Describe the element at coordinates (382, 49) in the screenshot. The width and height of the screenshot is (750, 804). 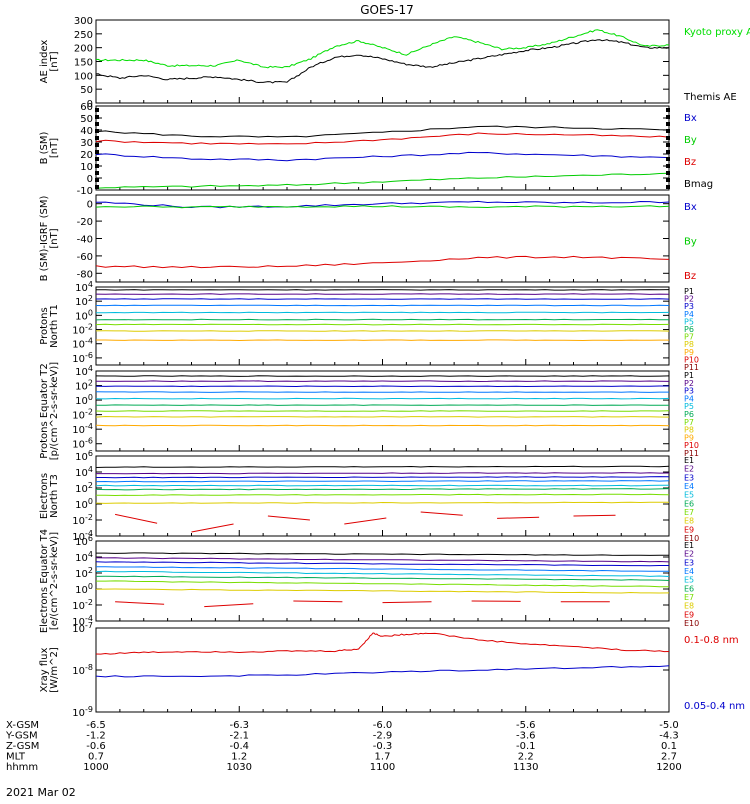
I see `series-line-kyoto-proxy-ae` at that location.